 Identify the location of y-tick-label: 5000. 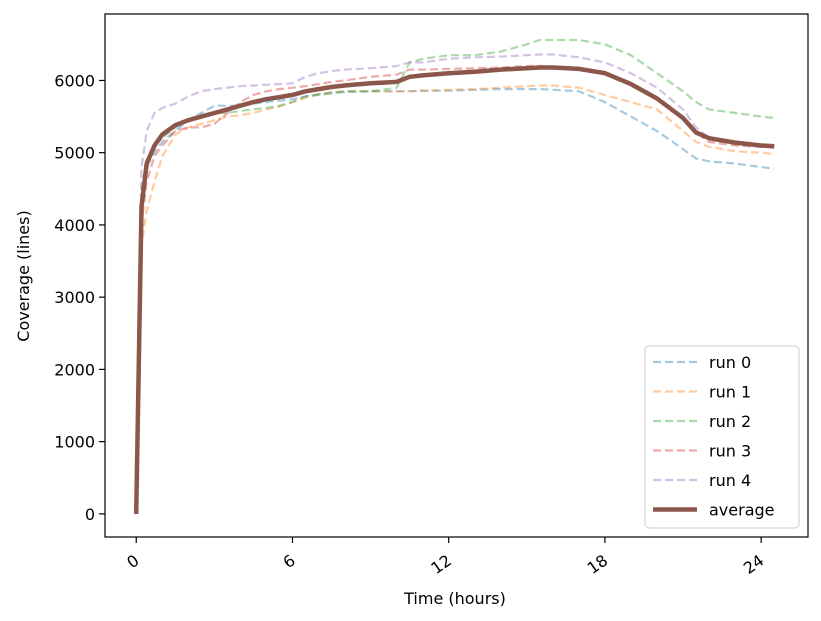
(74, 153).